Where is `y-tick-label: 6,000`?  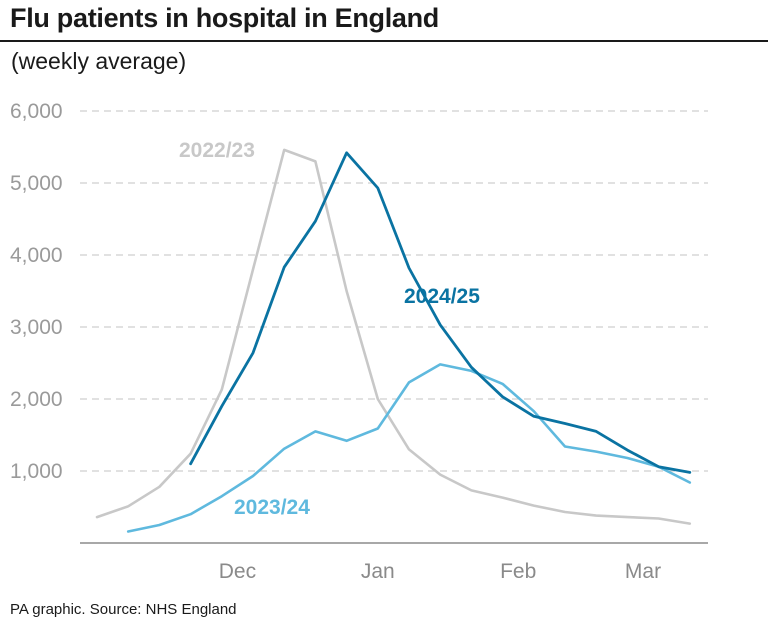
y-tick-label: 6,000 is located at coordinates (36, 111).